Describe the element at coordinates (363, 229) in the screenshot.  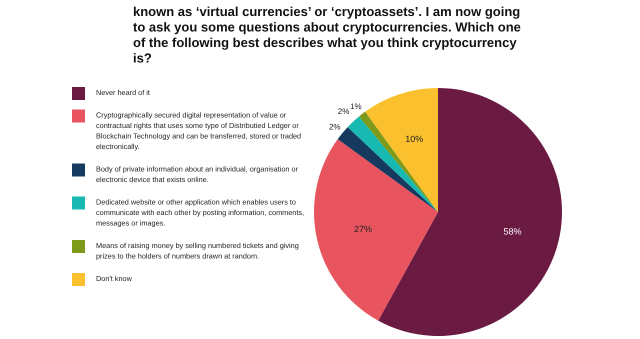
I see `data-label: 27%` at that location.